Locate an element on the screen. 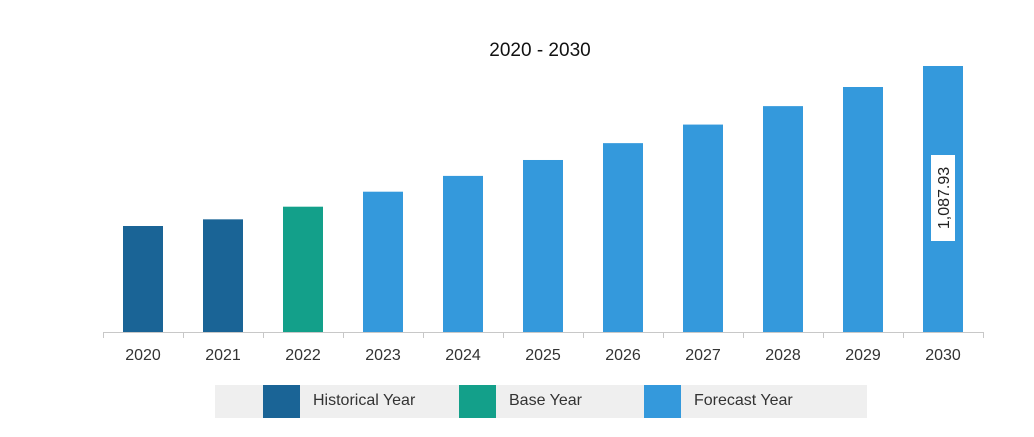 Image resolution: width=1034 pixels, height=437 pixels. legend: Historical Year Base Year Forecast Year is located at coordinates (541, 401).